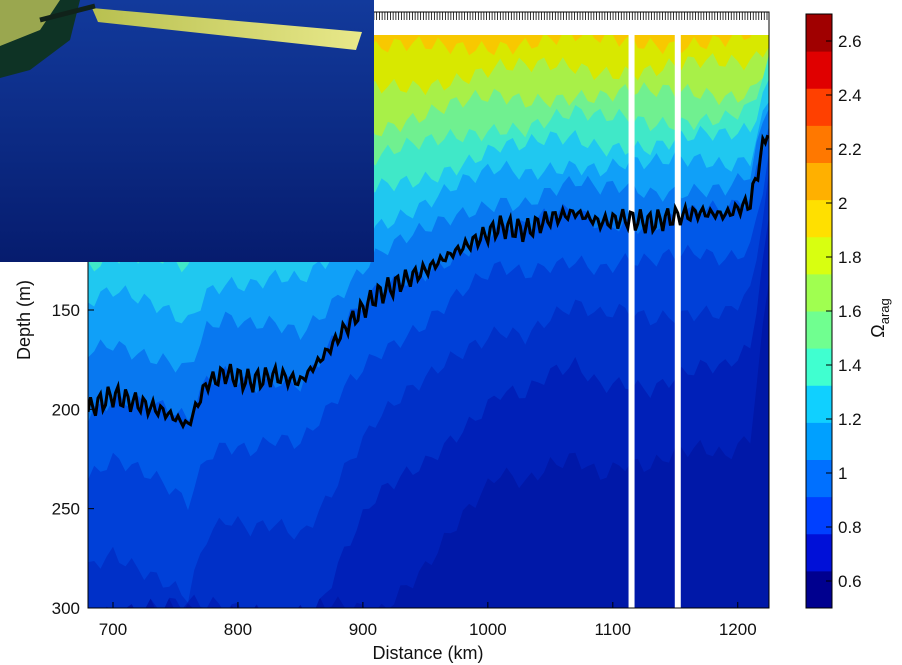  What do you see at coordinates (238, 629) in the screenshot?
I see `x-tick-label: 800` at bounding box center [238, 629].